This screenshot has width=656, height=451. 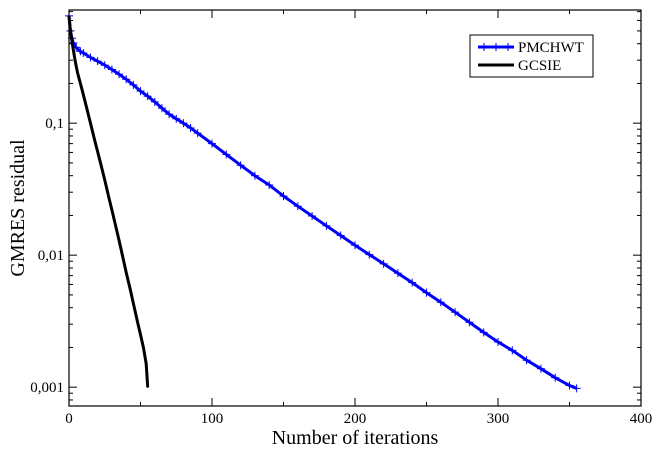 I want to click on legend-box, so click(x=531, y=56).